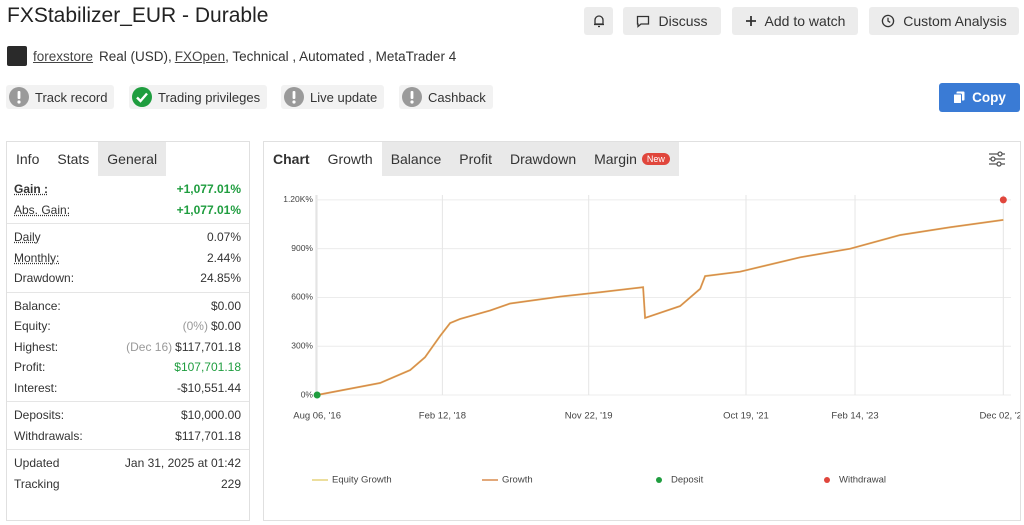 Image resolution: width=1024 pixels, height=525 pixels. I want to click on y-tick-label: 600%, so click(302, 297).